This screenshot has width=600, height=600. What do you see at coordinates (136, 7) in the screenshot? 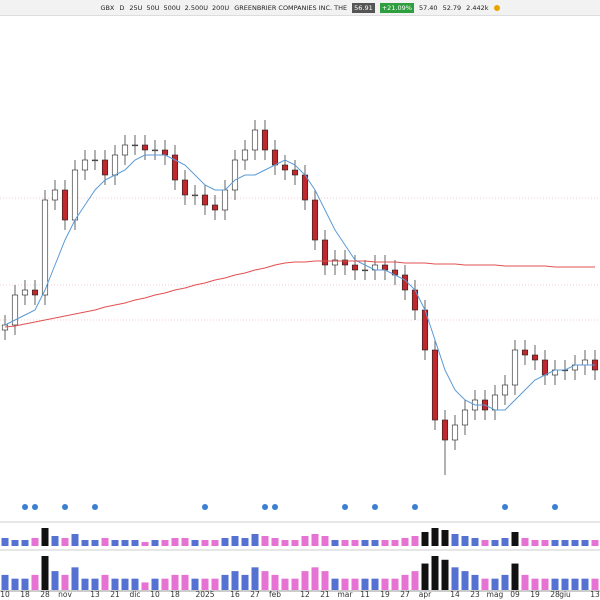
I see `range-button: 25U` at bounding box center [136, 7].